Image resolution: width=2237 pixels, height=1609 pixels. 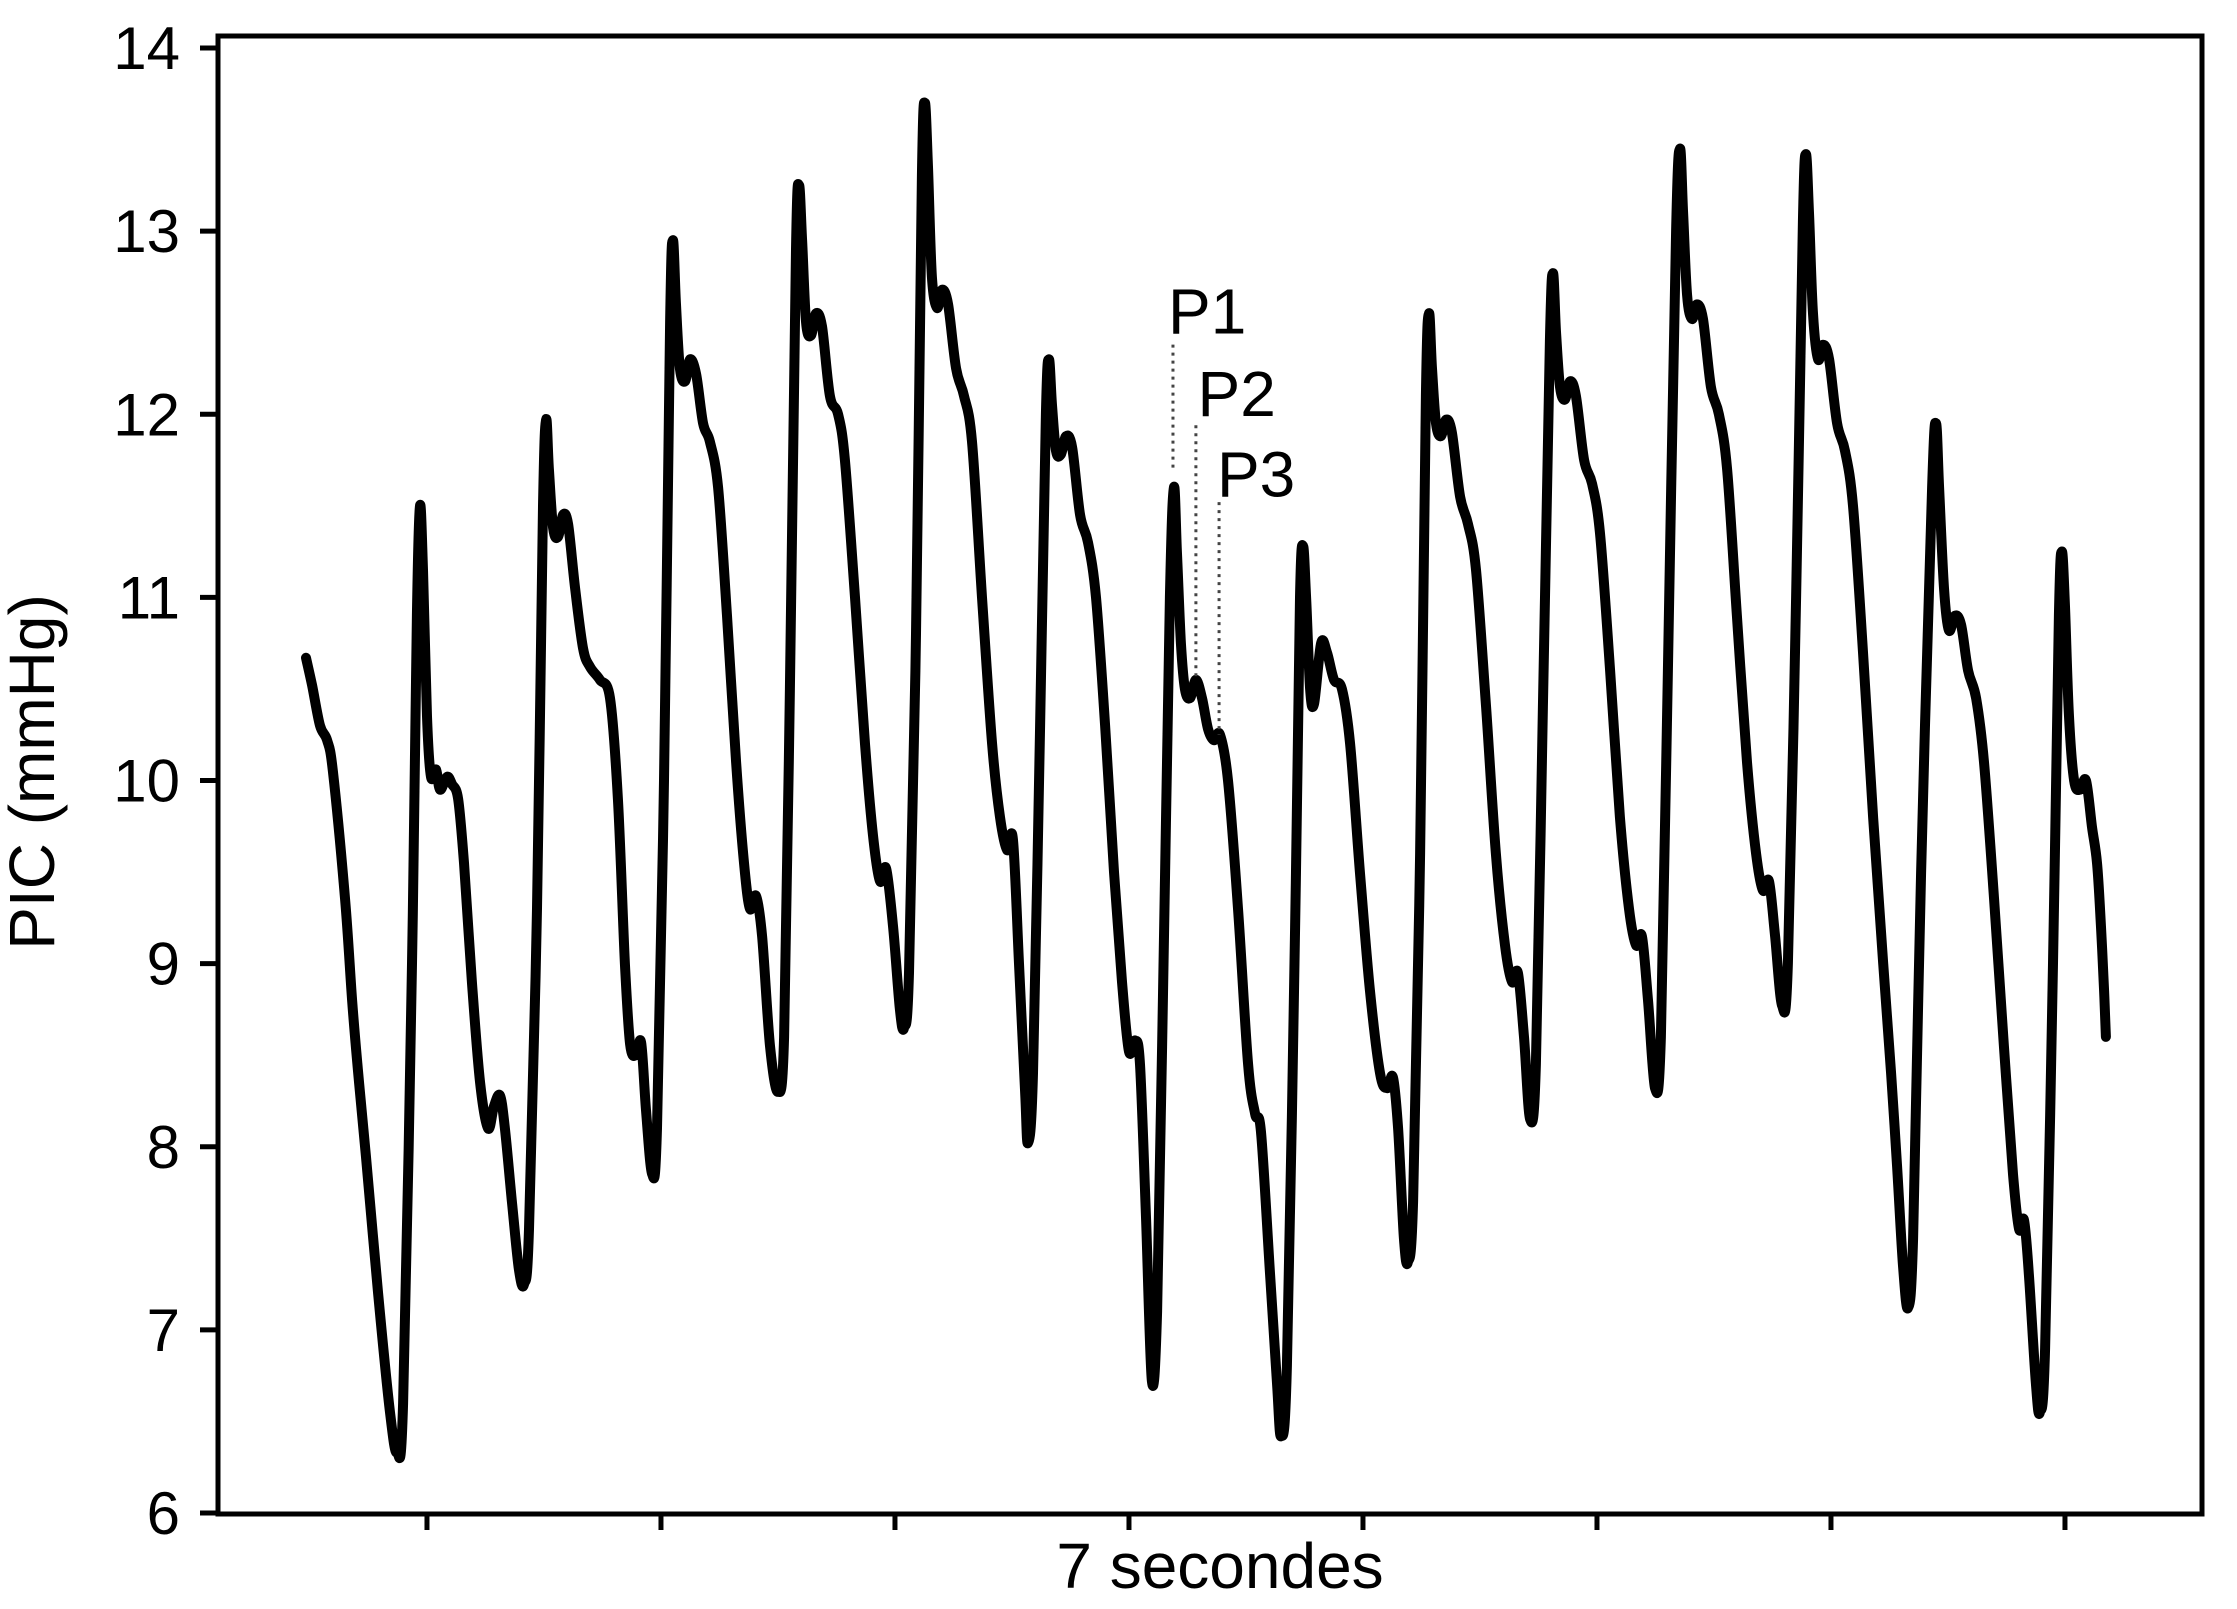 I want to click on y-tick-label: 9, so click(x=163, y=964).